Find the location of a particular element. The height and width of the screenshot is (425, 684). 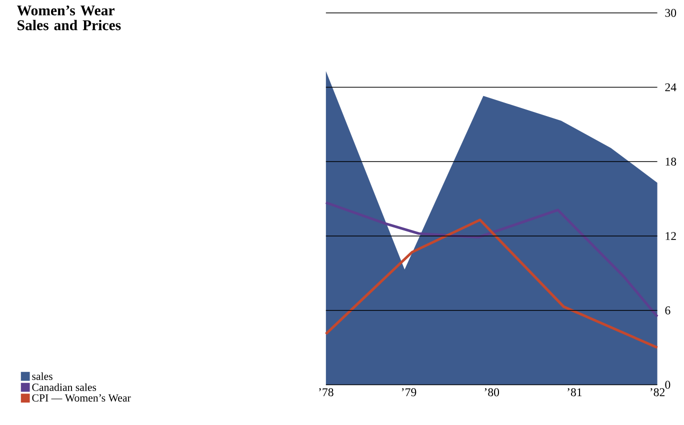

y-tick-label: 12 is located at coordinates (671, 236).